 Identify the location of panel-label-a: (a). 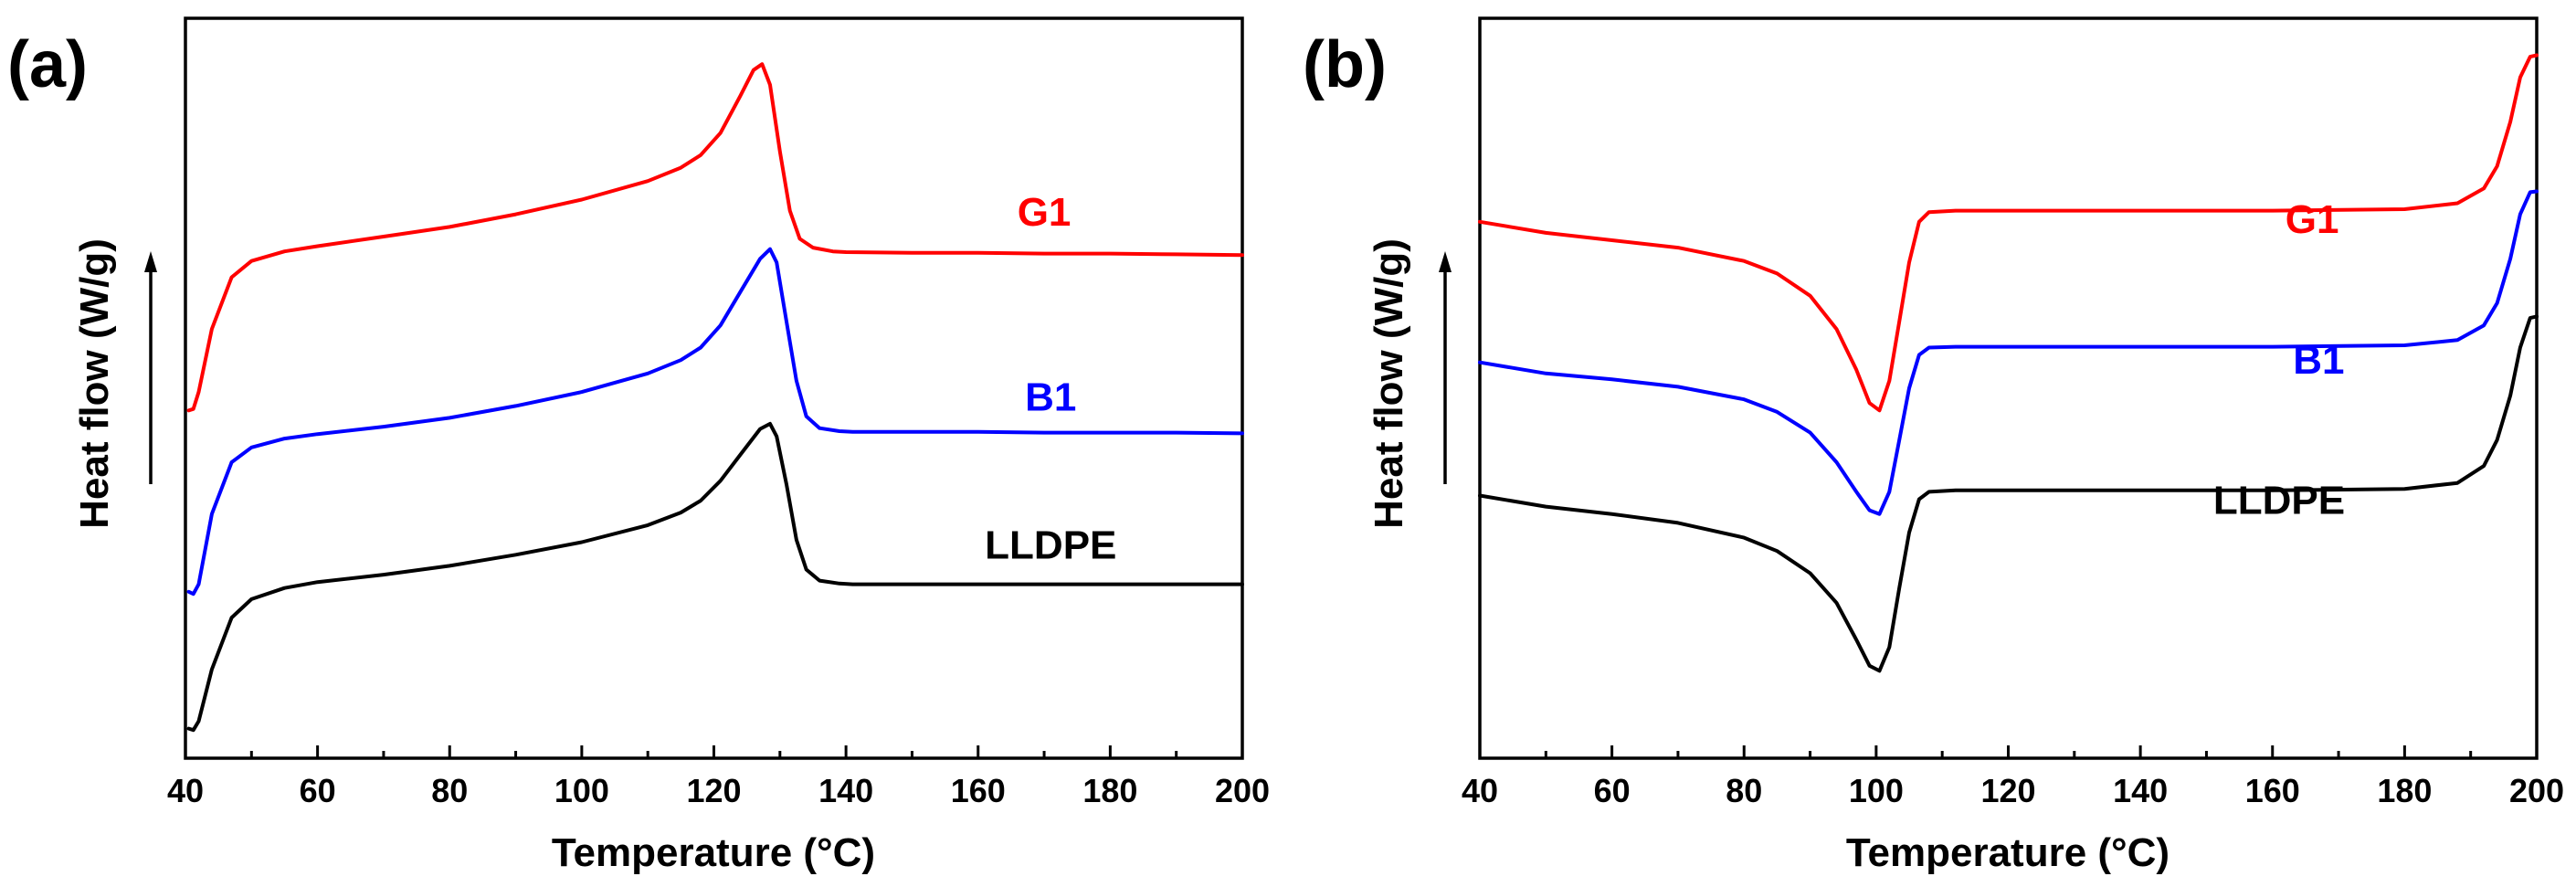
(48, 64).